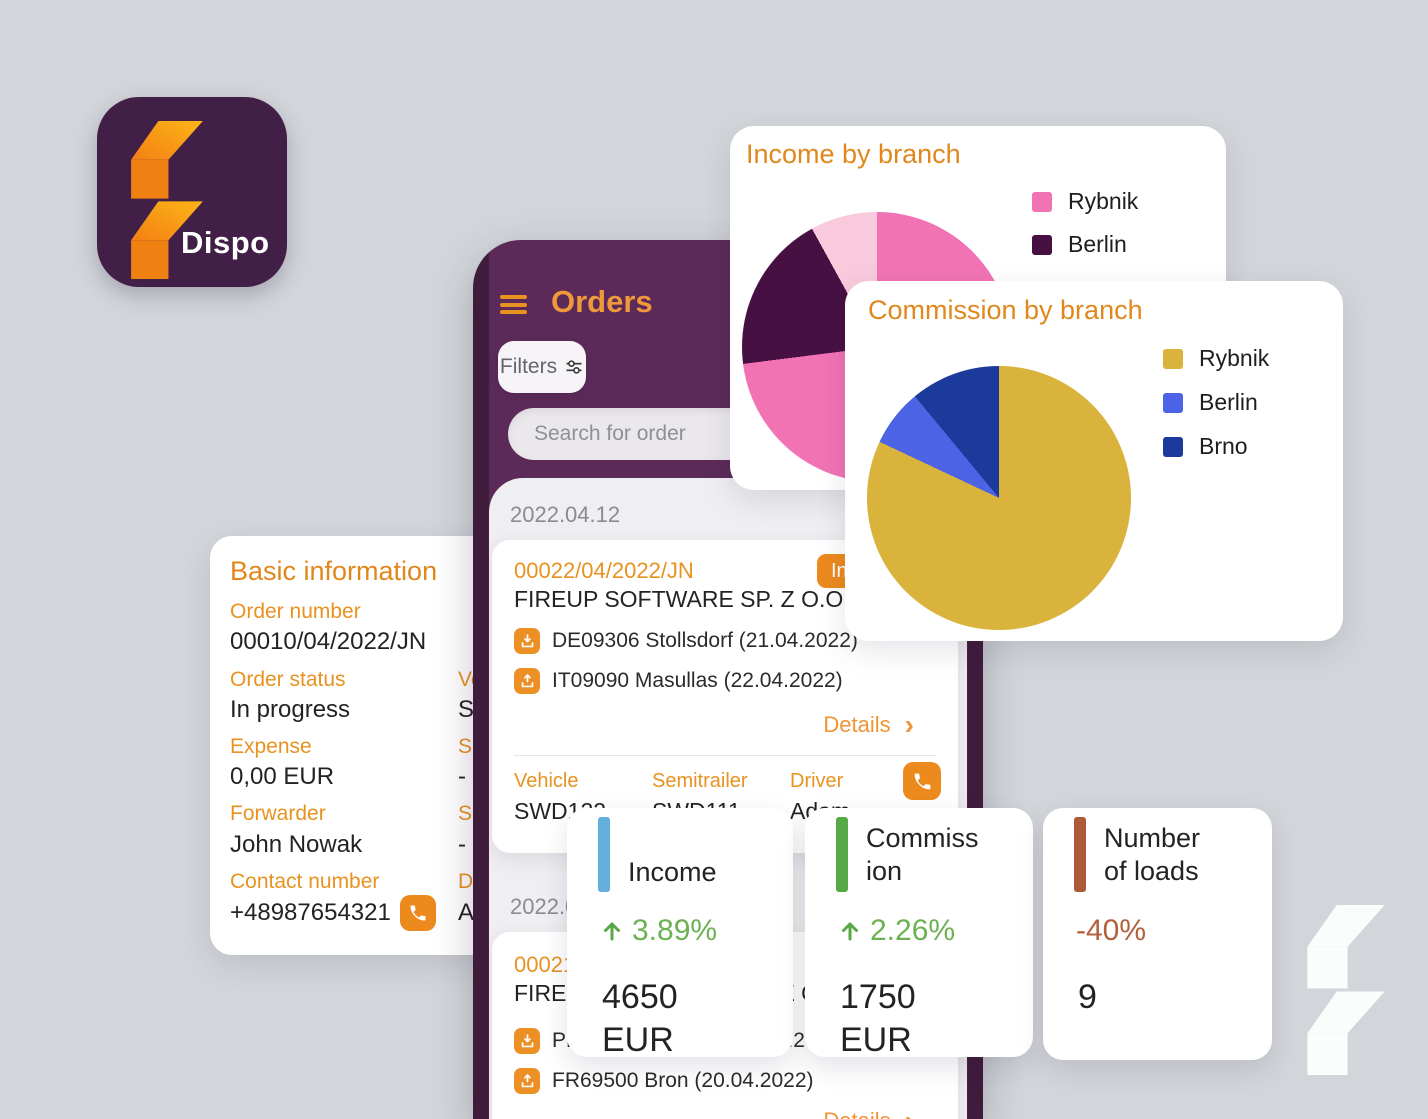  What do you see at coordinates (1152, 854) in the screenshot?
I see `stat-title: Number of loads` at bounding box center [1152, 854].